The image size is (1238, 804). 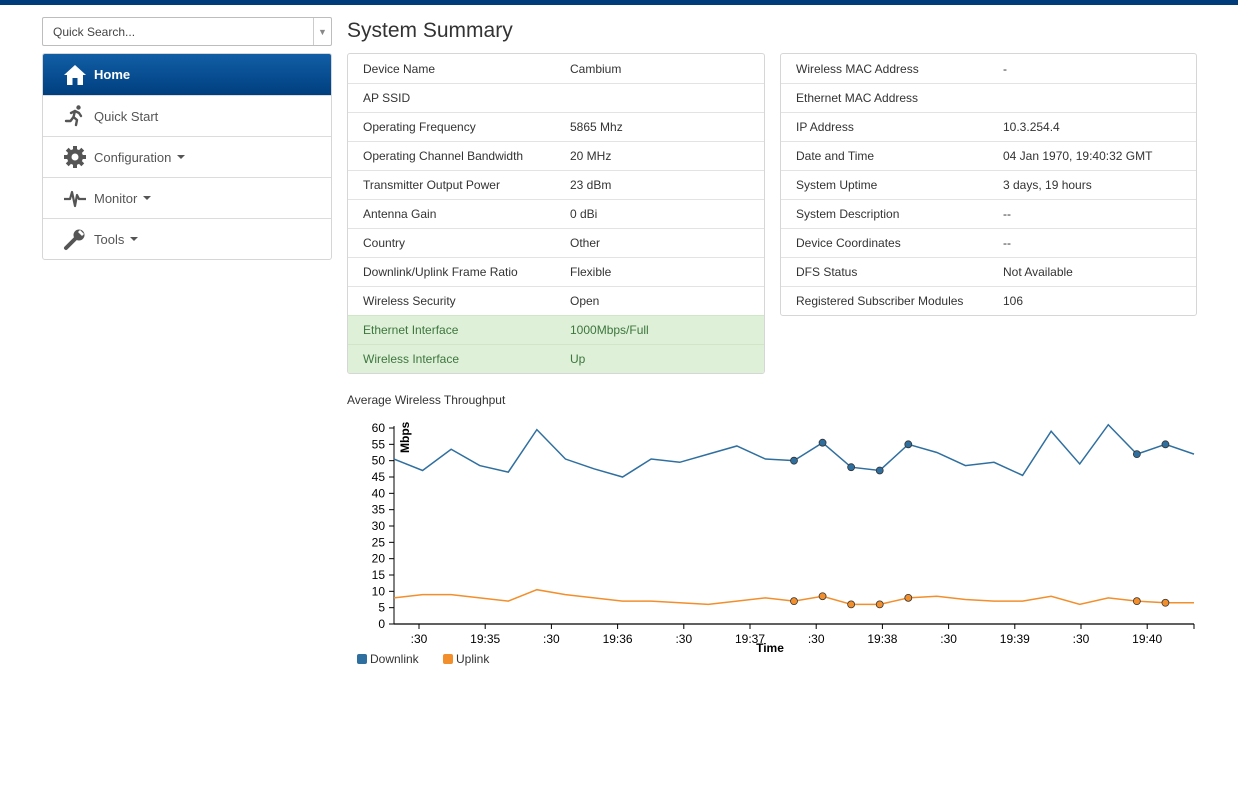 I want to click on sidebar-item-tools: Tools, so click(x=187, y=238).